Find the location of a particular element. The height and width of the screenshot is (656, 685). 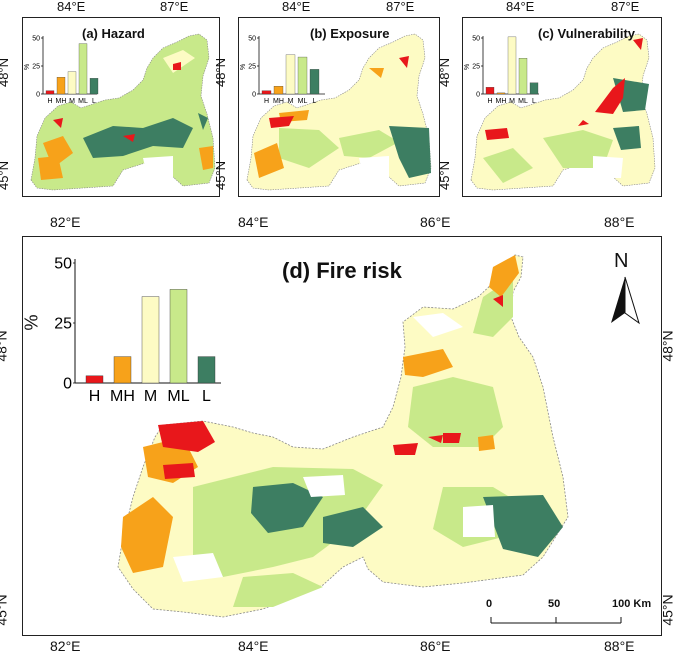

panel-c-lon-label-2: 87°E is located at coordinates (625, 7).